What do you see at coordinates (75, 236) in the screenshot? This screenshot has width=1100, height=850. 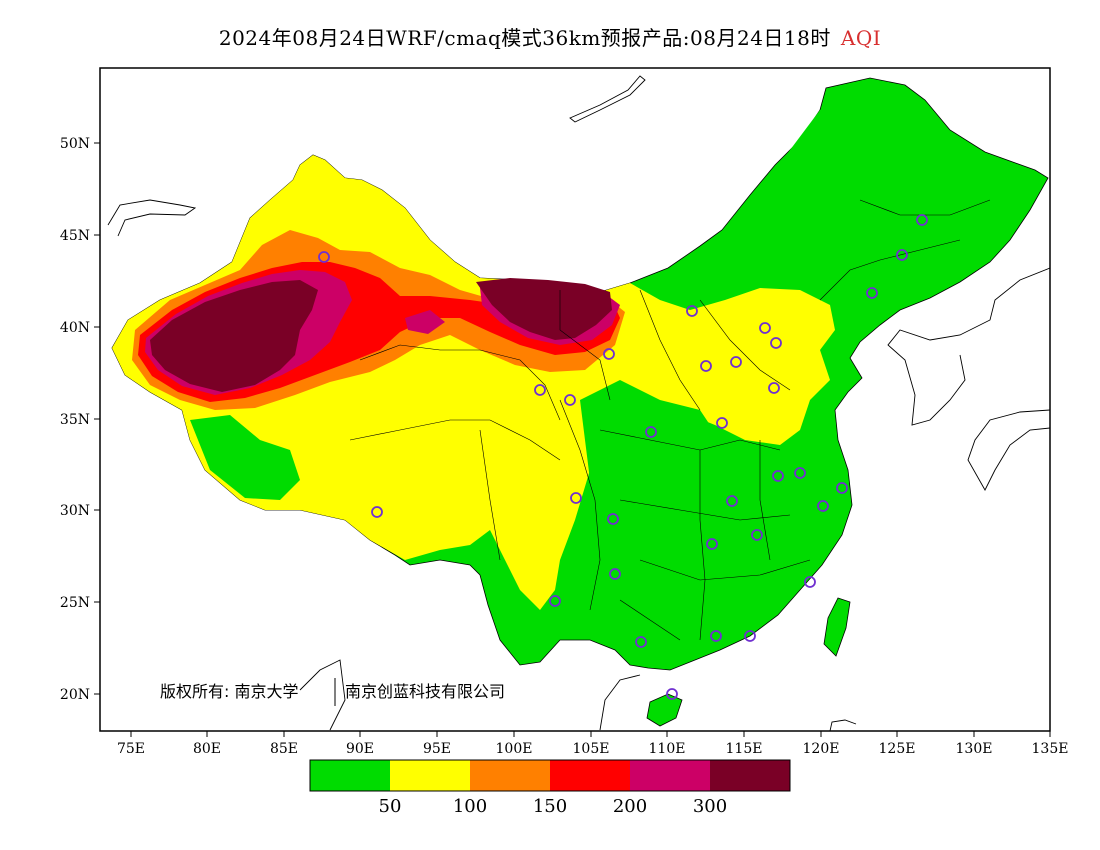 I see `lat-label: 45N` at bounding box center [75, 236].